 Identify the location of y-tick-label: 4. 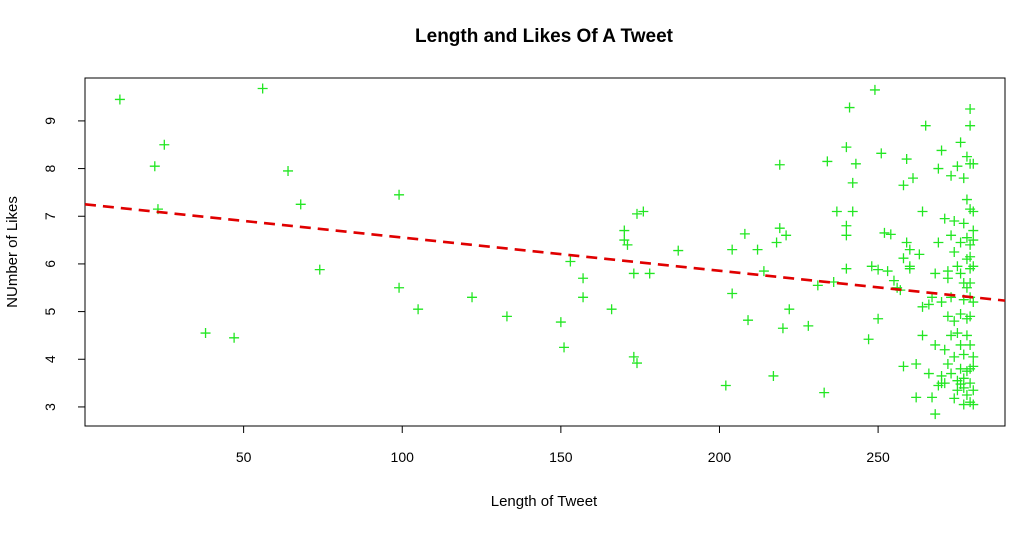
(50, 359).